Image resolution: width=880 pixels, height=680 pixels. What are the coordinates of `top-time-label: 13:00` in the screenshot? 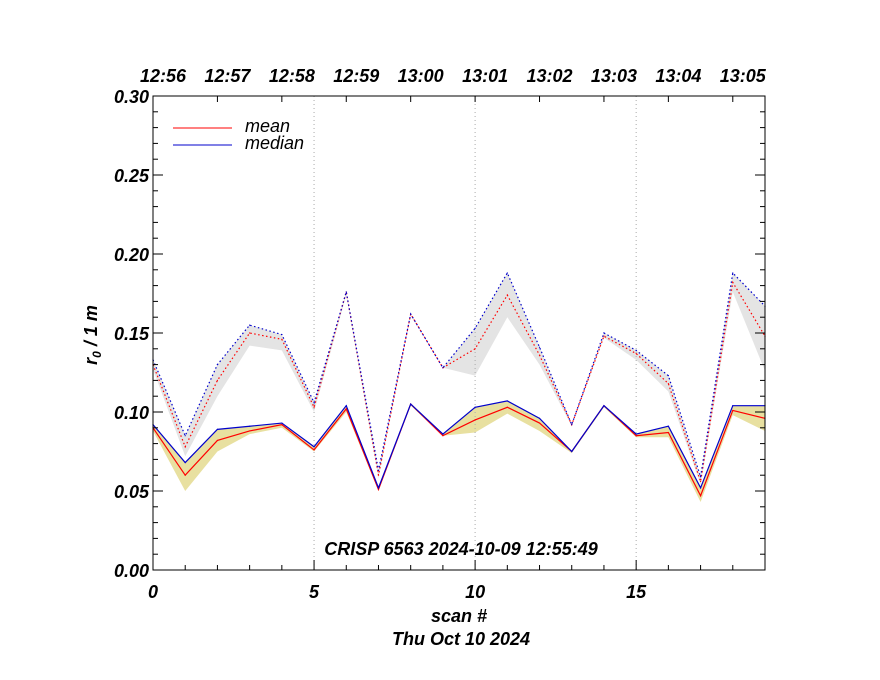 It's located at (421, 76).